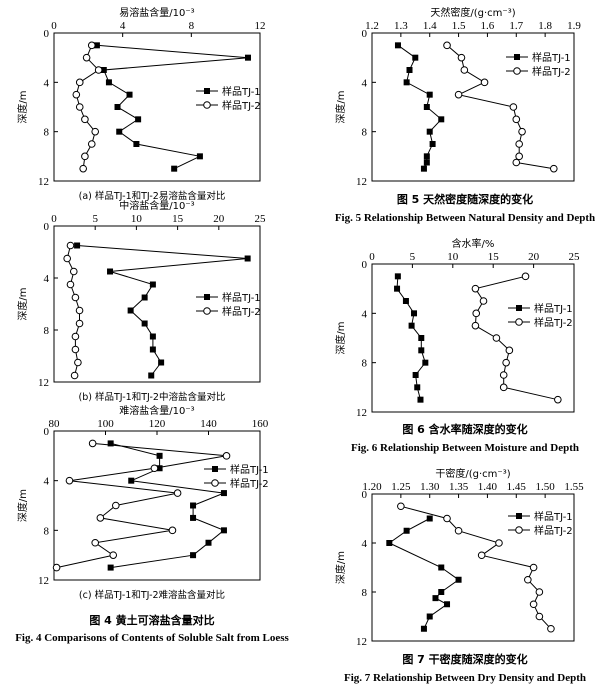 Image resolution: width=602 pixels, height=687 pixels. What do you see at coordinates (574, 26) in the screenshot?
I see `x-tick-label: 1.9` at bounding box center [574, 26].